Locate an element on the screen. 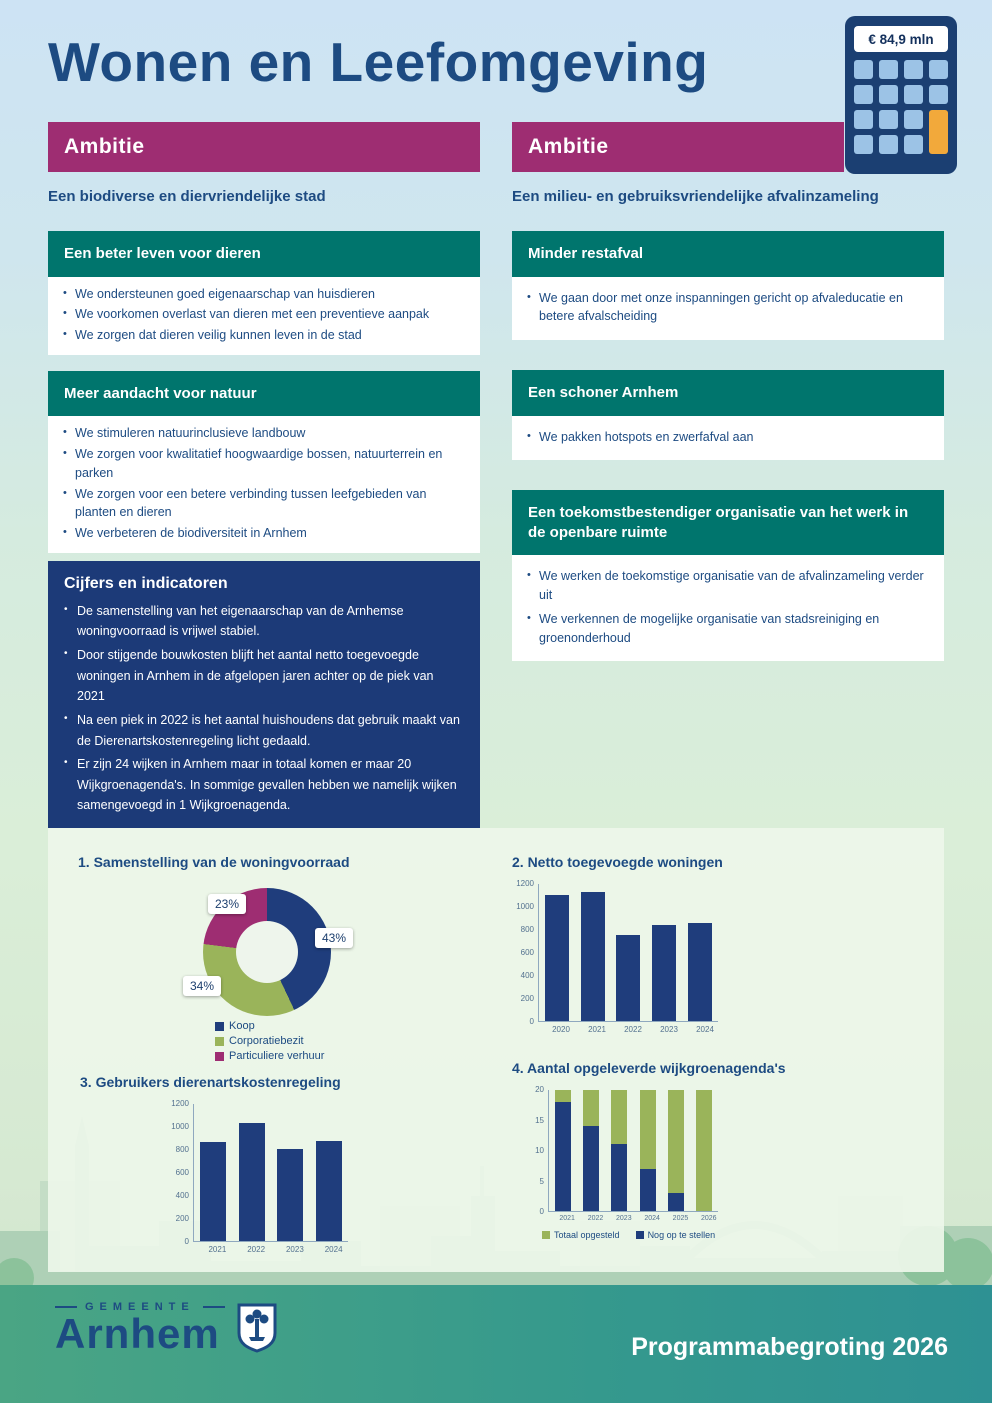  logo-gemeente-row: GEMEENTE is located at coordinates (140, 1307).